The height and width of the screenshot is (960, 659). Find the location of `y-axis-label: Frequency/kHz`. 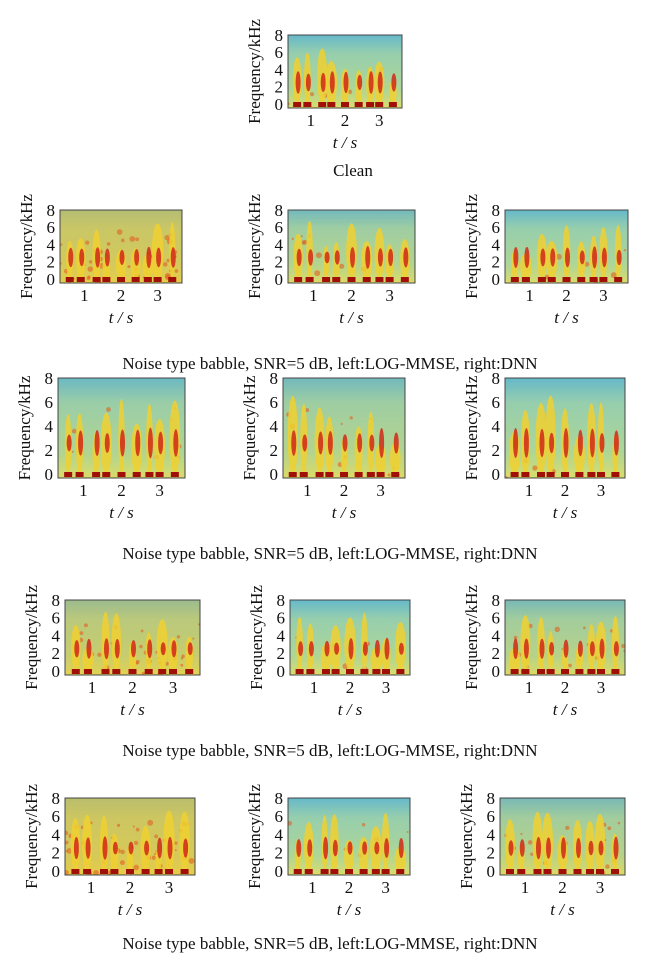

y-axis-label: Frequency/kHz is located at coordinates (471, 637).